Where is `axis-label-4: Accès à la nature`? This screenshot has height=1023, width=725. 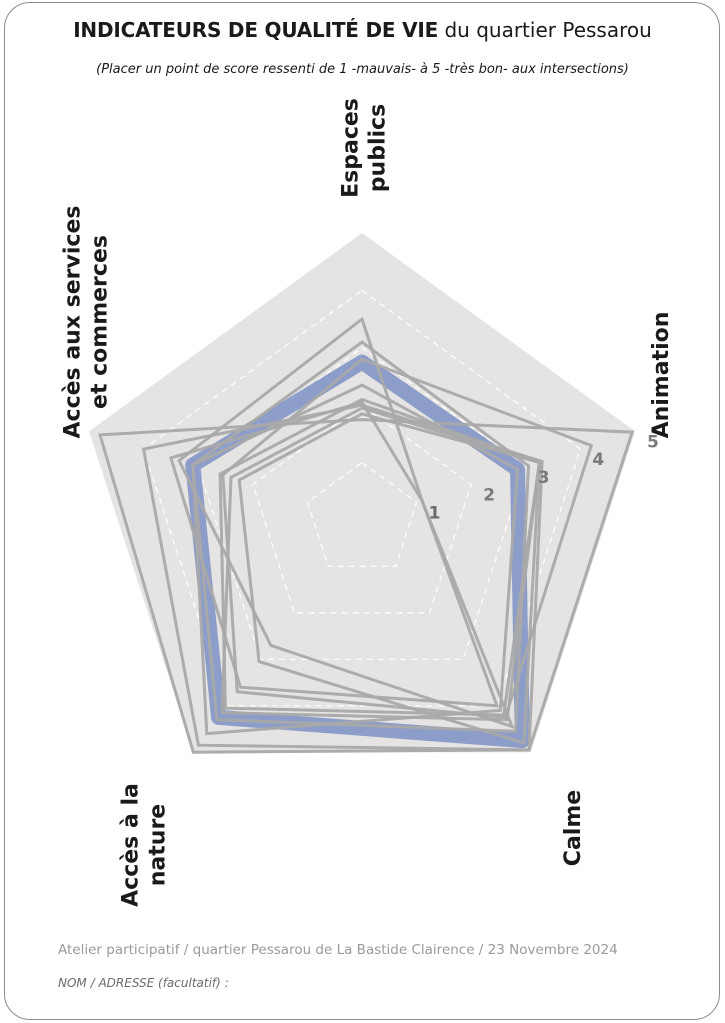
axis-label-4: Accès à la nature is located at coordinates (145, 845).